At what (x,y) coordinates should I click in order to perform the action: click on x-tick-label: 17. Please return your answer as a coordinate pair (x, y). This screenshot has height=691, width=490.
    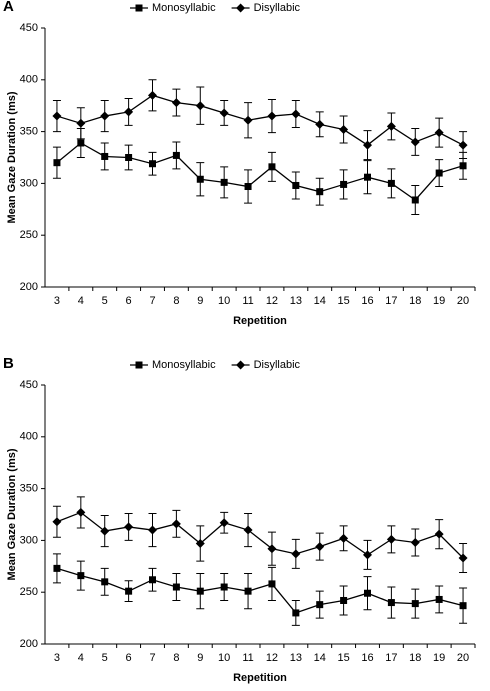
    Looking at the image, I should click on (391, 658).